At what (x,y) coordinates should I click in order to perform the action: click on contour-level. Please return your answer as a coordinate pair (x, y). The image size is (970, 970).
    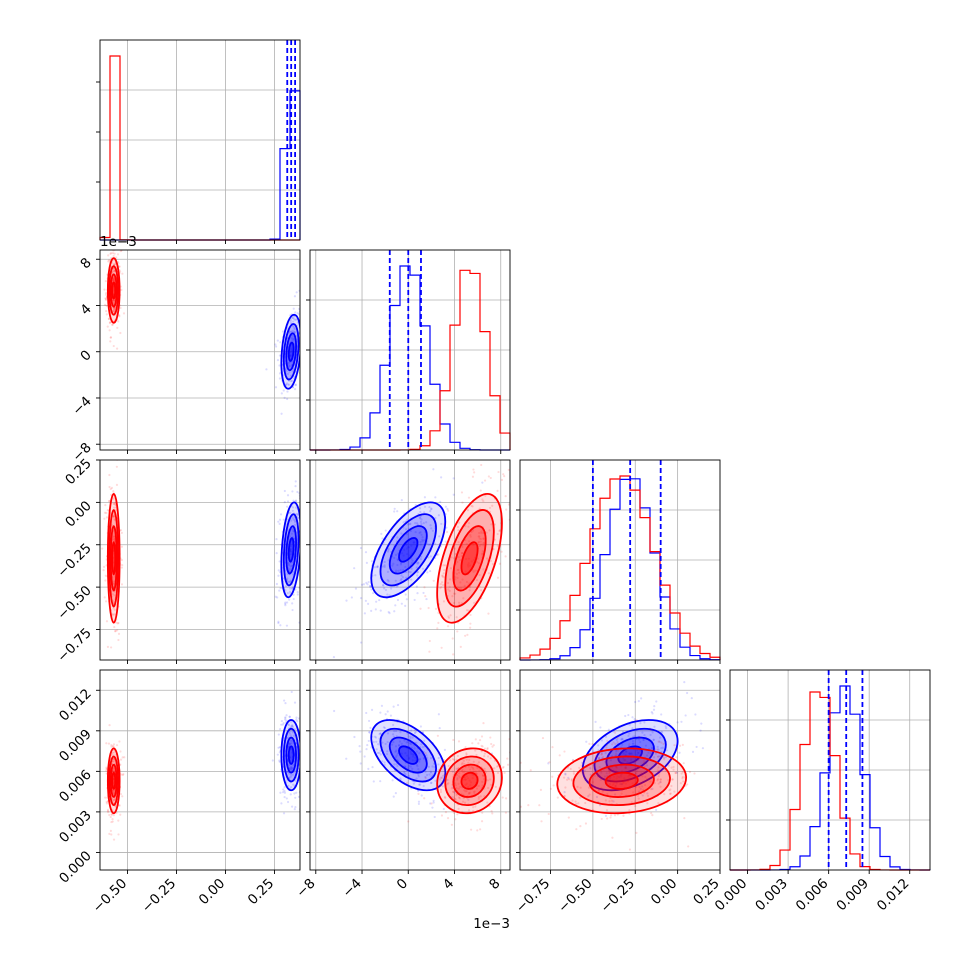
    Looking at the image, I should click on (291, 352).